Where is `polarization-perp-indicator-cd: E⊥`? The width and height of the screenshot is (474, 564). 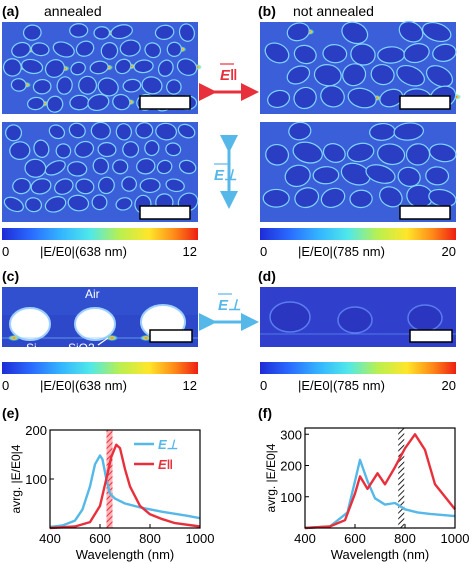
polarization-perp-indicator-cd: E⊥ is located at coordinates (229, 312).